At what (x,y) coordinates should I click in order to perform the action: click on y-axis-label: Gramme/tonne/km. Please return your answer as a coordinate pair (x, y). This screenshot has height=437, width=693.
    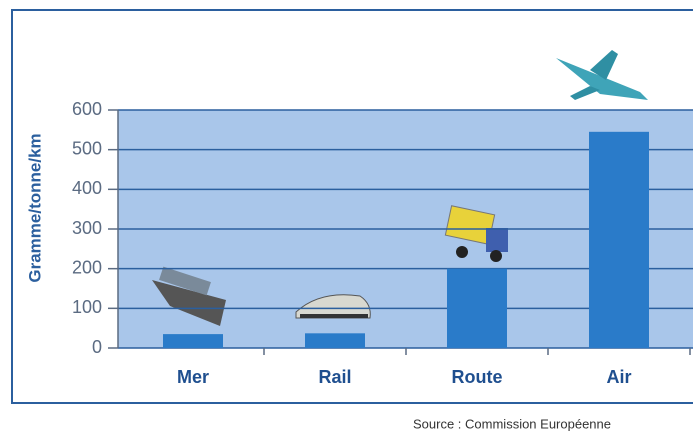
    Looking at the image, I should click on (34, 207).